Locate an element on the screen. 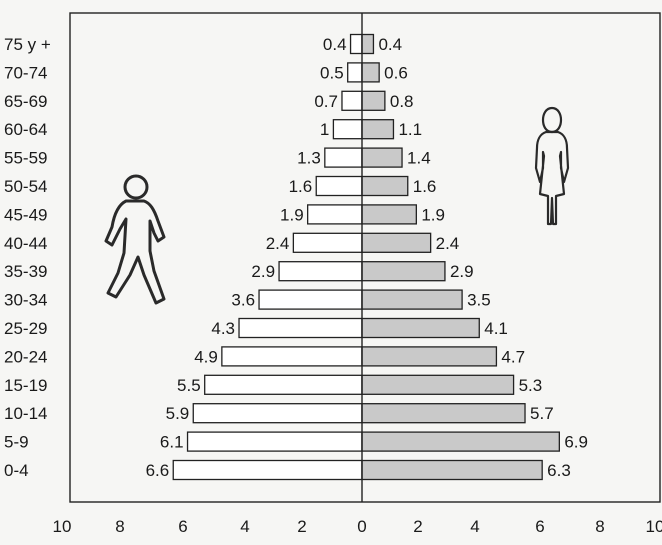  left-value-label: 1.9 is located at coordinates (292, 214).